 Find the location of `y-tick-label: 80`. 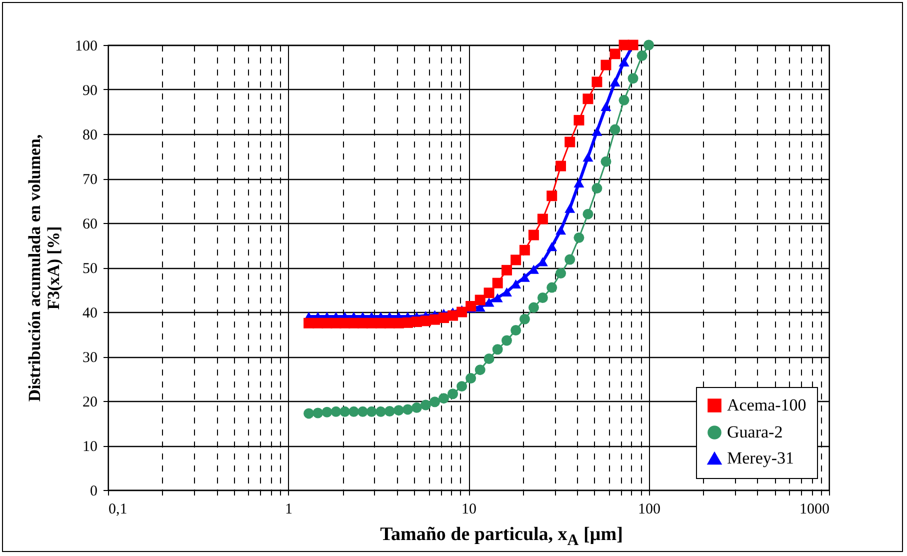

y-tick-label: 80 is located at coordinates (90, 136).